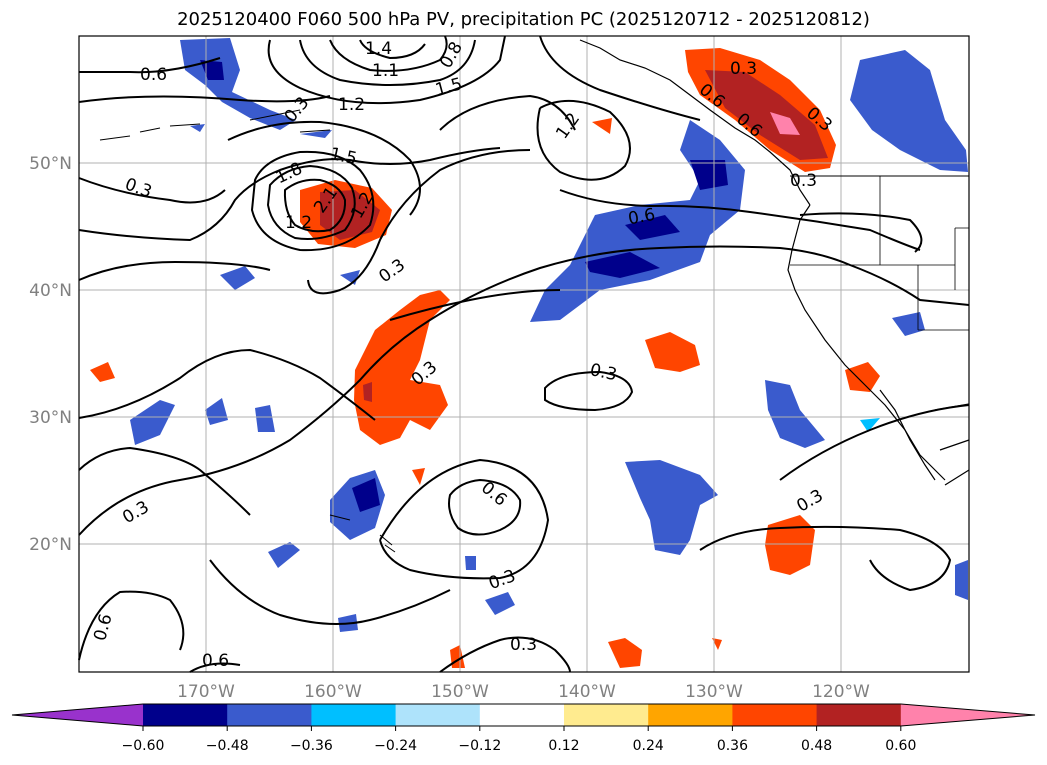  I want to click on colorbar-extension-min, so click(77, 715).